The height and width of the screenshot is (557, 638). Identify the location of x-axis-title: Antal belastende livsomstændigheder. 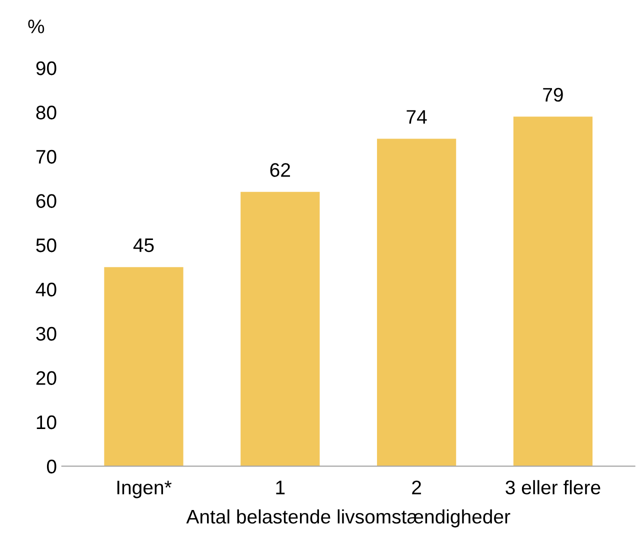
(348, 518).